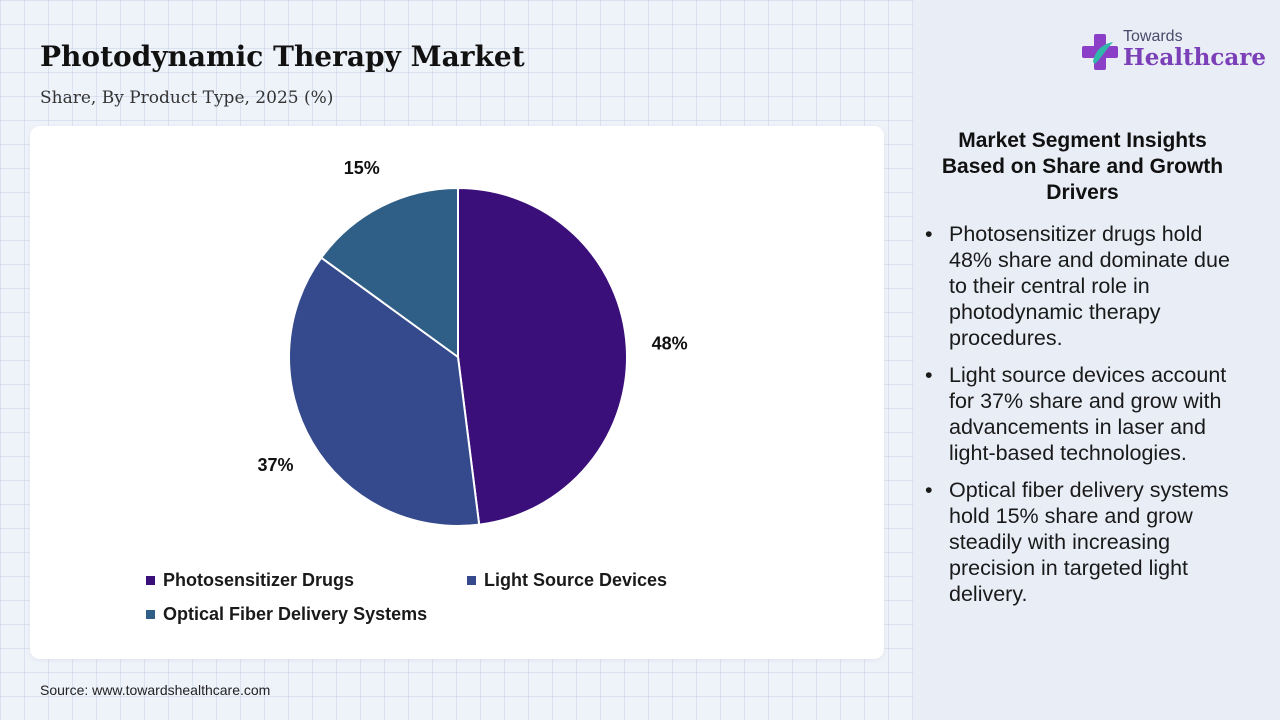  I want to click on page-title: Photodynamic Therapy Market, so click(282, 56).